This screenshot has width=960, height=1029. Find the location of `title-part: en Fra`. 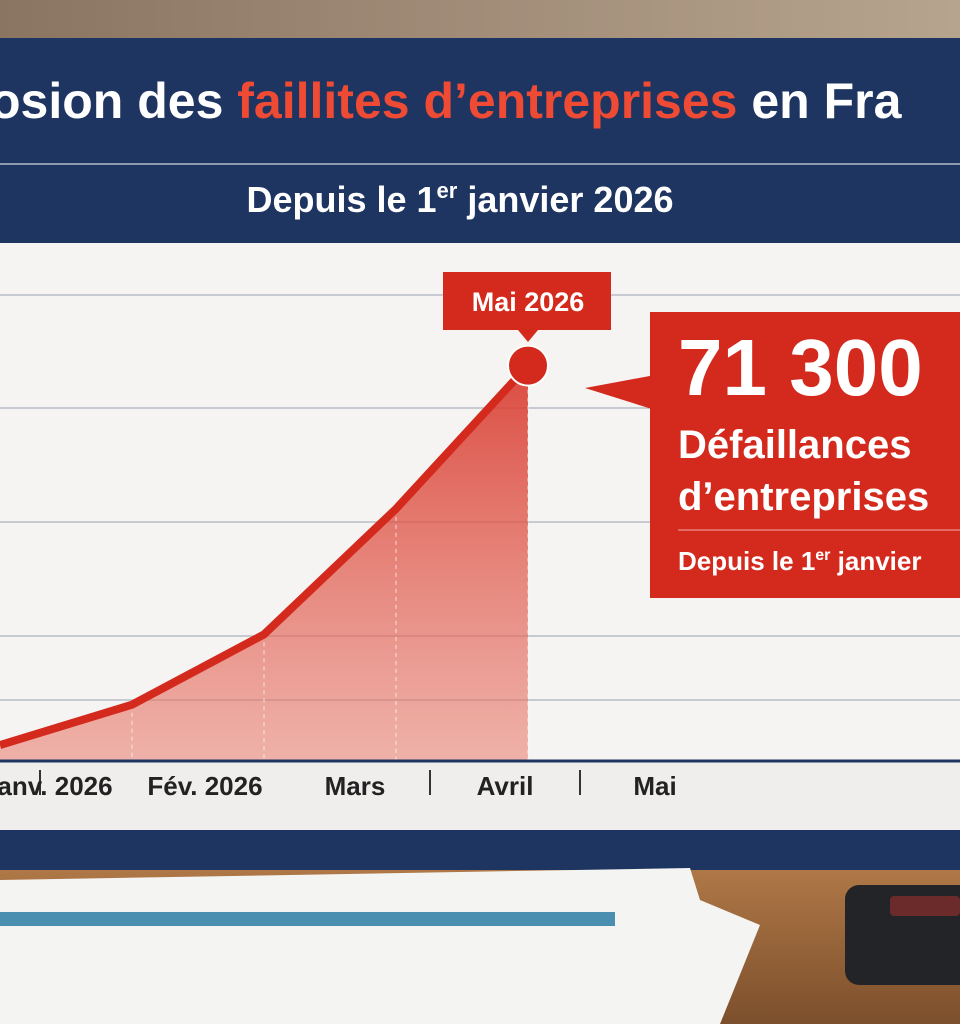

title-part: en Fra is located at coordinates (819, 101).